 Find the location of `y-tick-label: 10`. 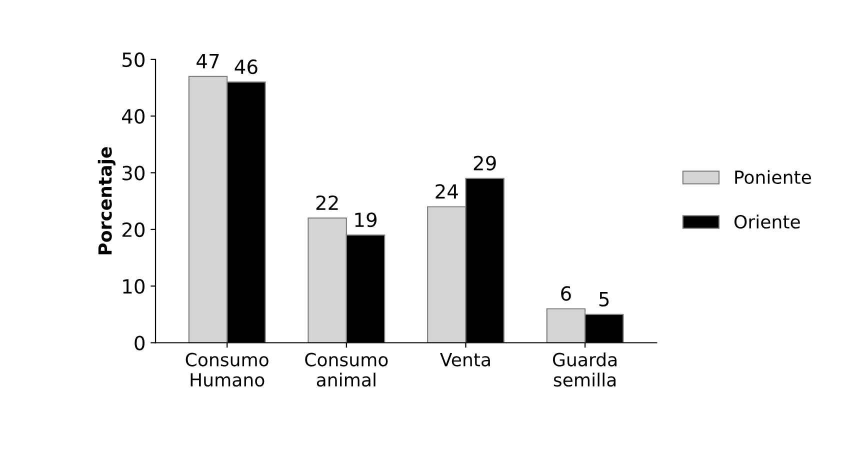

y-tick-label: 10 is located at coordinates (134, 286).